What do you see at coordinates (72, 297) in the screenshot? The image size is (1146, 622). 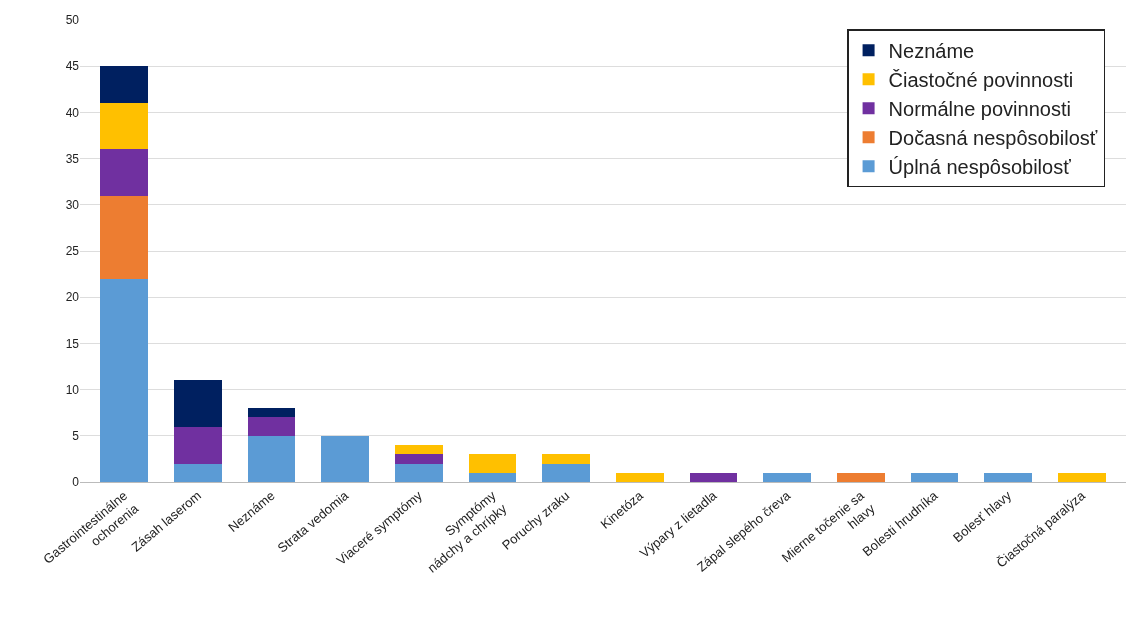 I see `y-tick-label: 20` at bounding box center [72, 297].